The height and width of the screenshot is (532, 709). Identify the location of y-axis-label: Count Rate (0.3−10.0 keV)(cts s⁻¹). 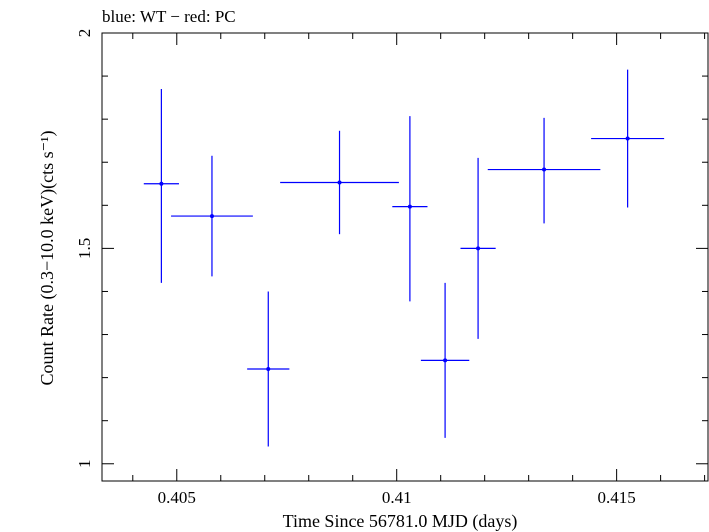
(47, 257).